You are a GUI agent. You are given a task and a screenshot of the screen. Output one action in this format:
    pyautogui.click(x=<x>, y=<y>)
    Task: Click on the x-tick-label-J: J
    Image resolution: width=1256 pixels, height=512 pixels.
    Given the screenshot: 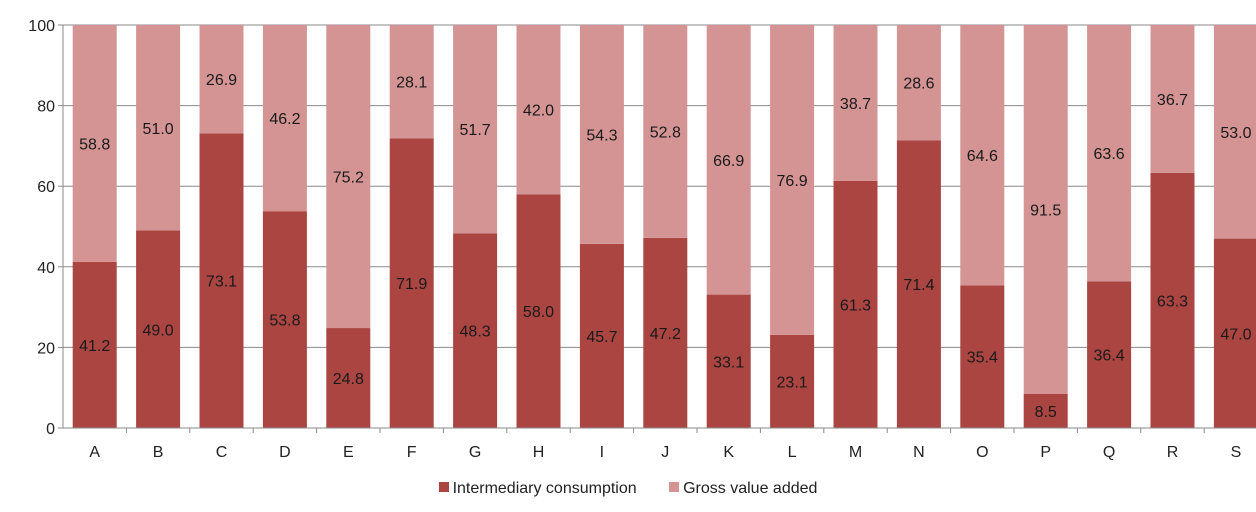 What is the action you would take?
    pyautogui.click(x=665, y=452)
    